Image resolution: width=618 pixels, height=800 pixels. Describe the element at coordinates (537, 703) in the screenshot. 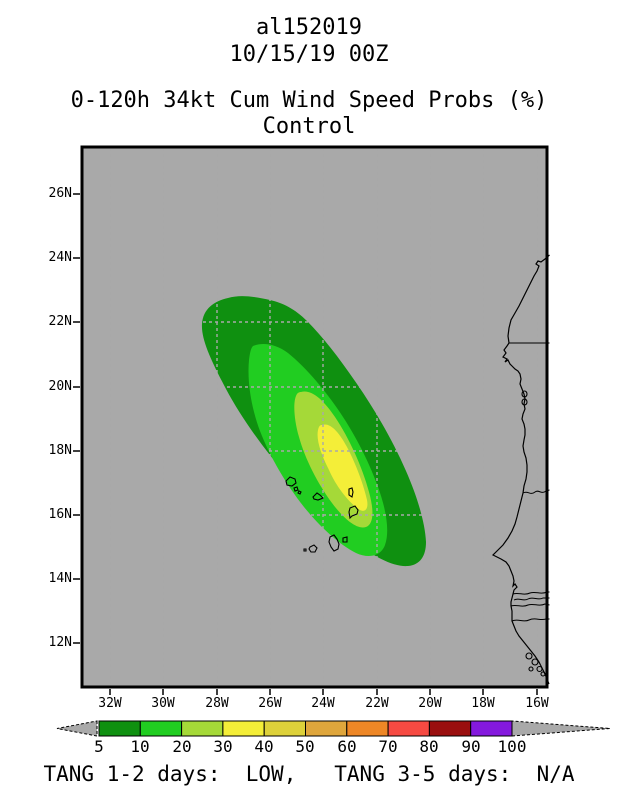

I see `lon-label-16w: 16W` at that location.